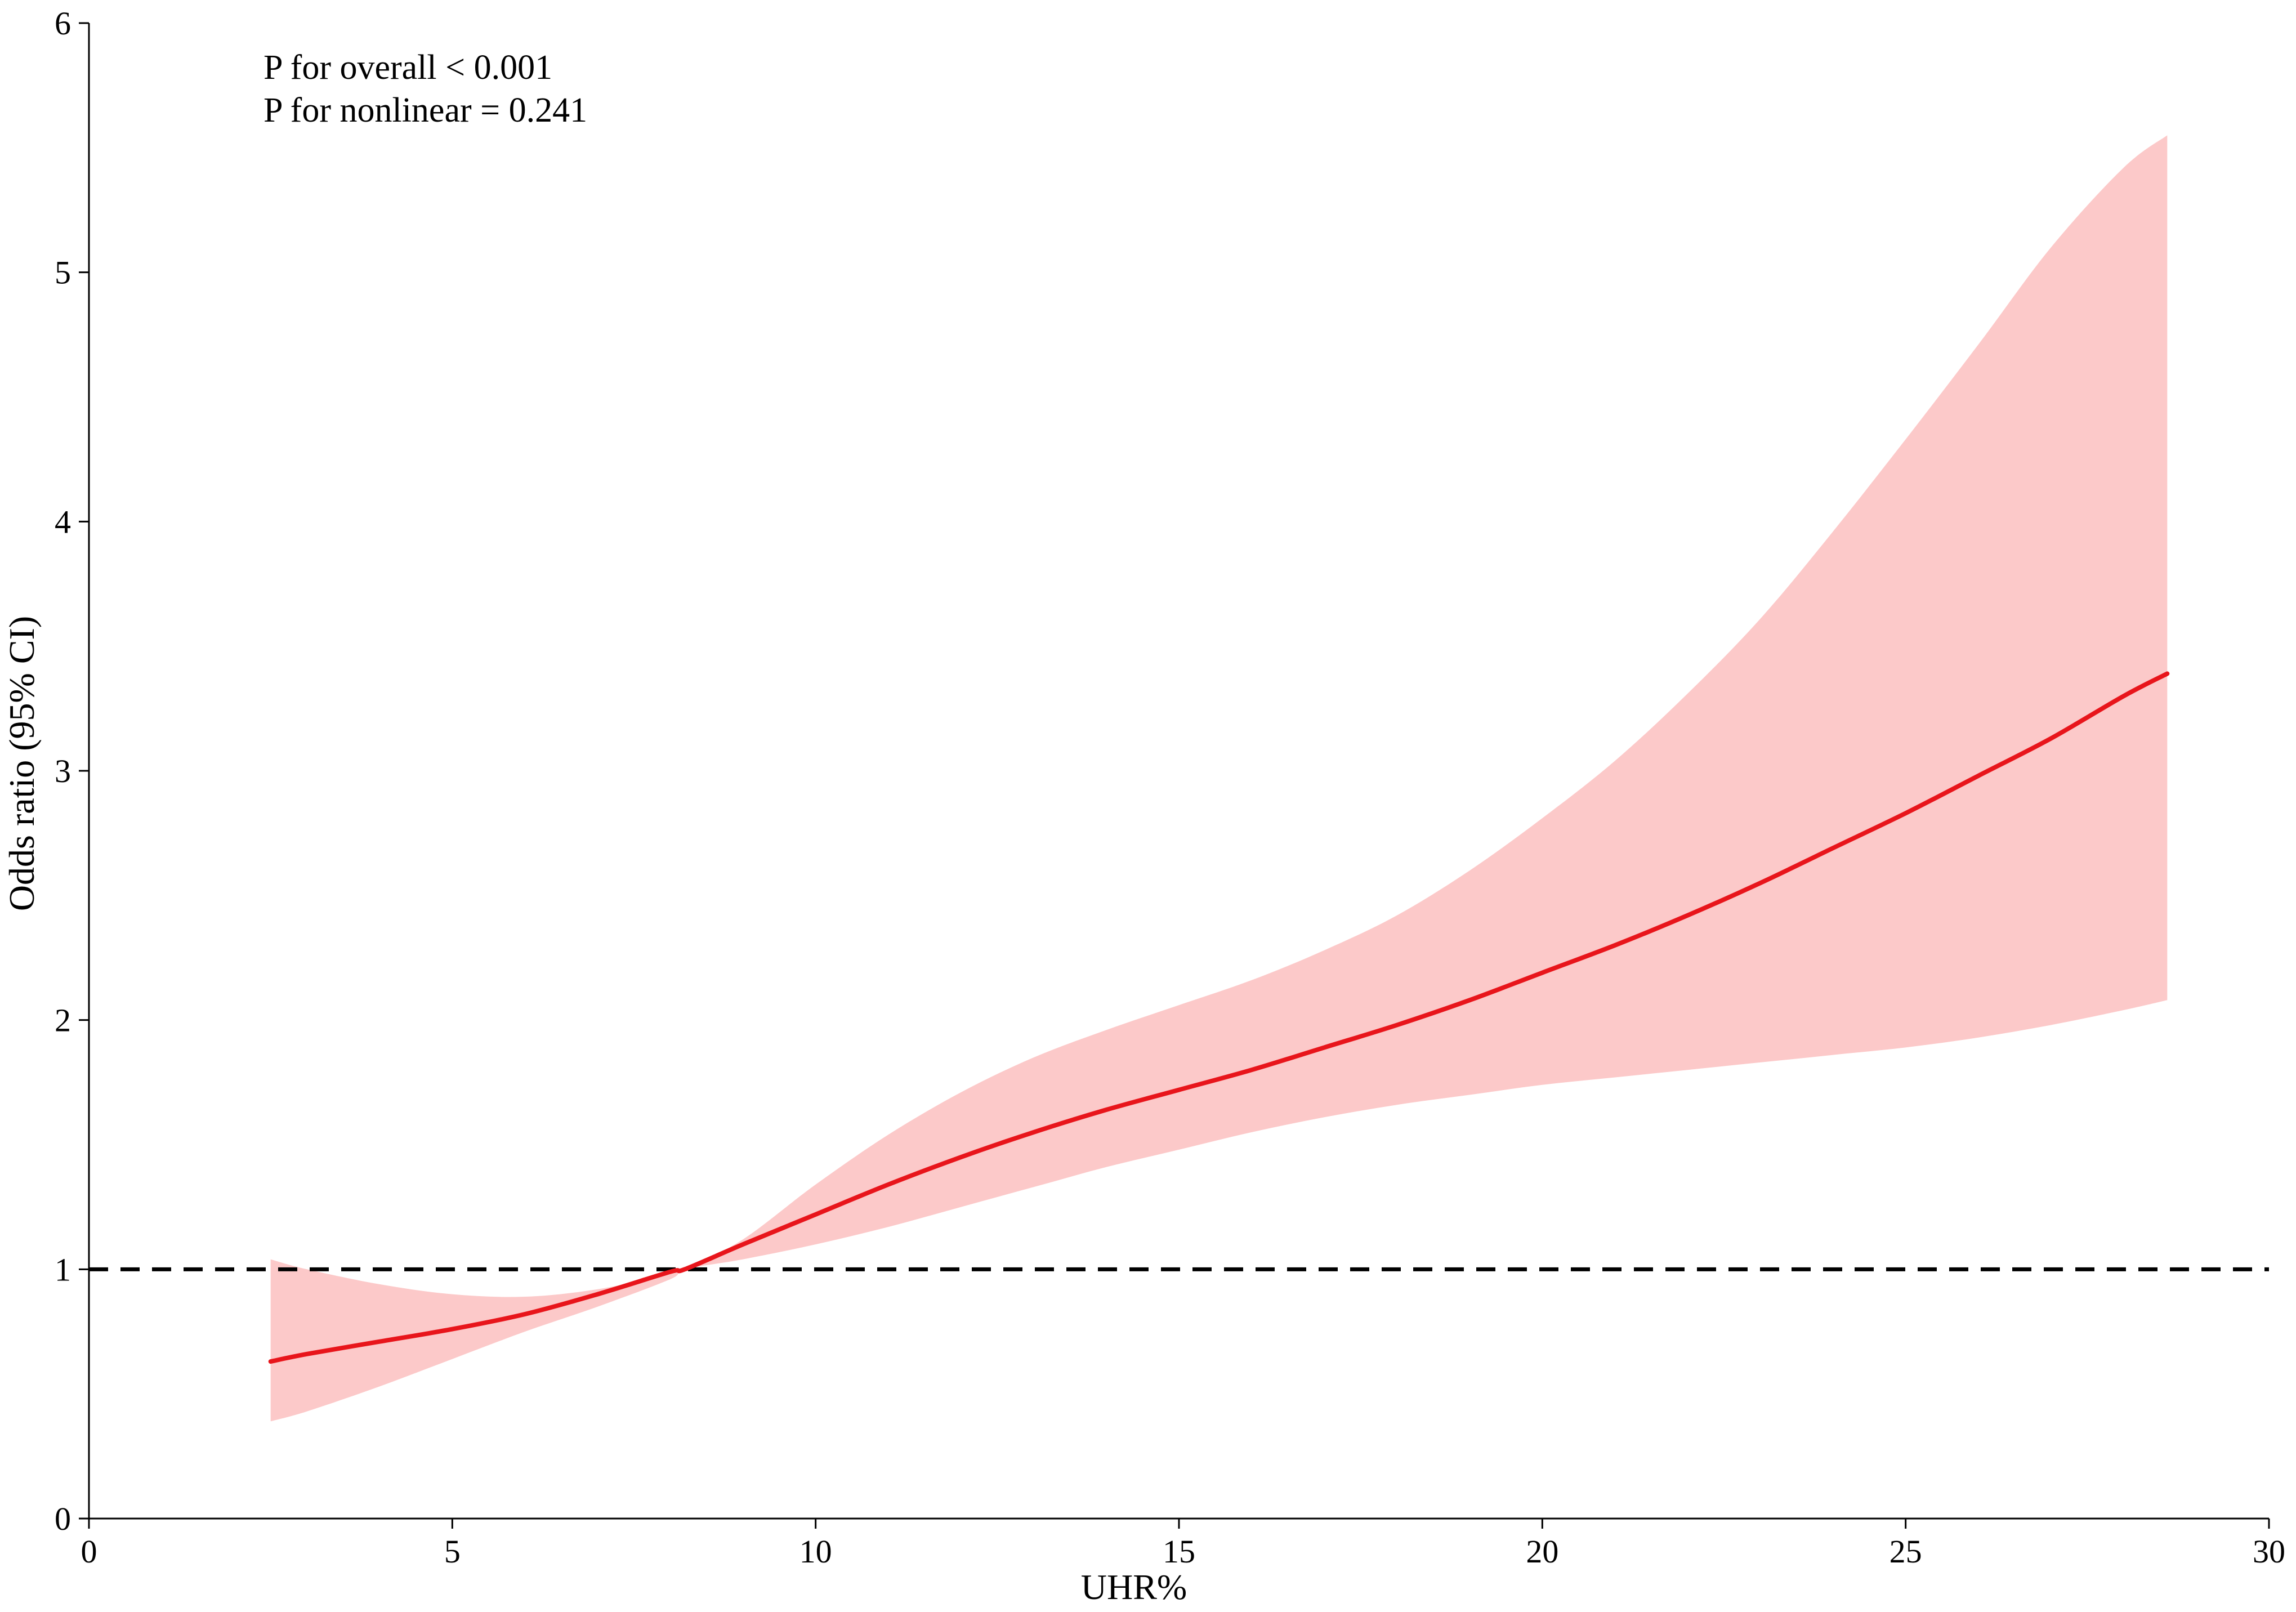 The height and width of the screenshot is (1612, 2296). I want to click on y-tick-label: 6, so click(63, 23).